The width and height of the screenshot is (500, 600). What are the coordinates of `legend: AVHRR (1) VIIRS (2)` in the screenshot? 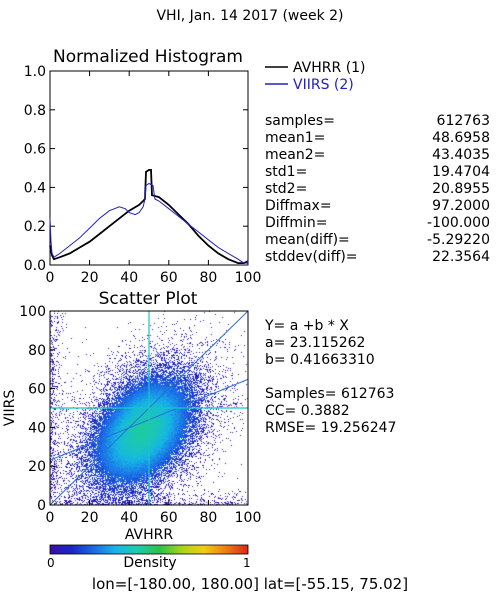 It's located at (315, 76).